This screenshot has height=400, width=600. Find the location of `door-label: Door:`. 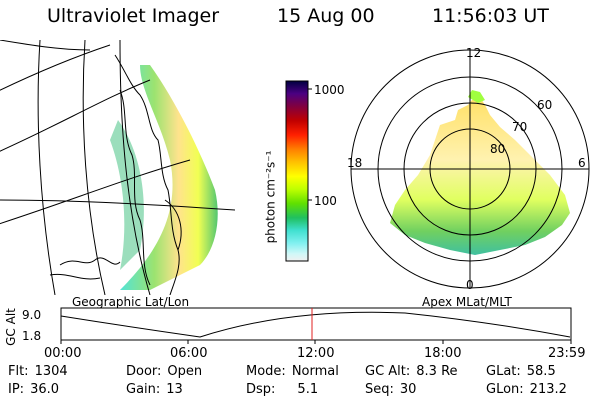

door-label: Door: is located at coordinates (144, 371).